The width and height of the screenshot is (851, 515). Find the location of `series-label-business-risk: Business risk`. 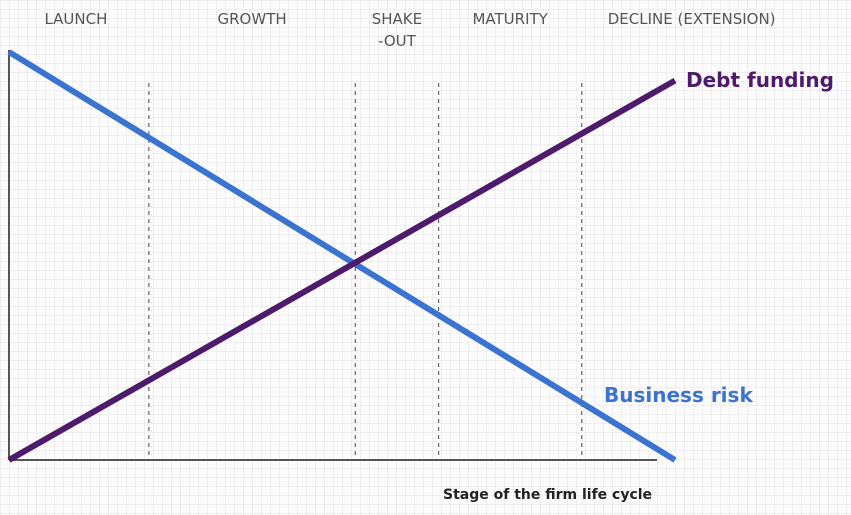

series-label-business-risk: Business risk is located at coordinates (678, 395).